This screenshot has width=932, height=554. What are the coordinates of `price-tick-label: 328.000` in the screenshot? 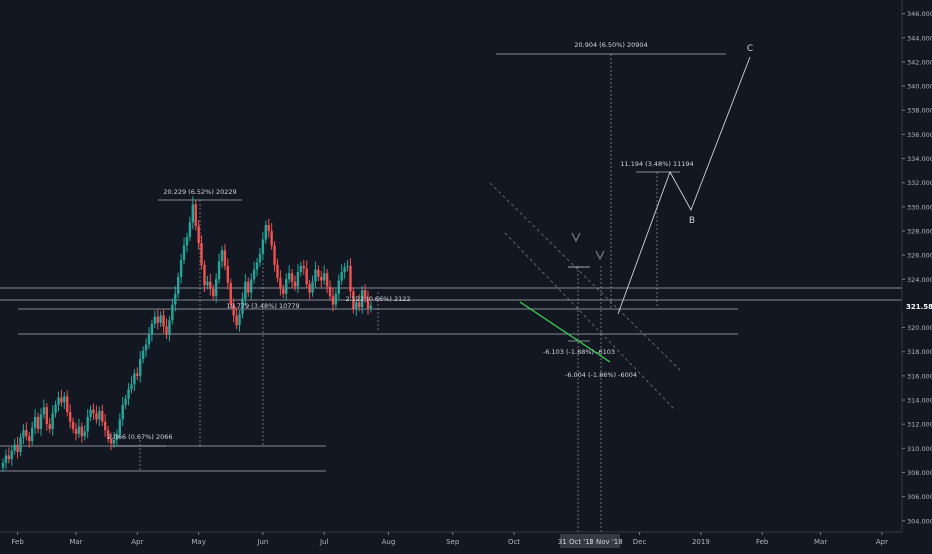 It's located at (919, 231).